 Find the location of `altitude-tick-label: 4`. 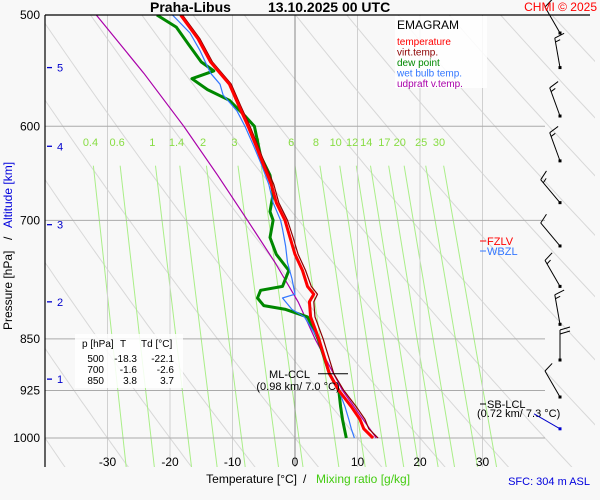

altitude-tick-label: 4 is located at coordinates (60, 147).